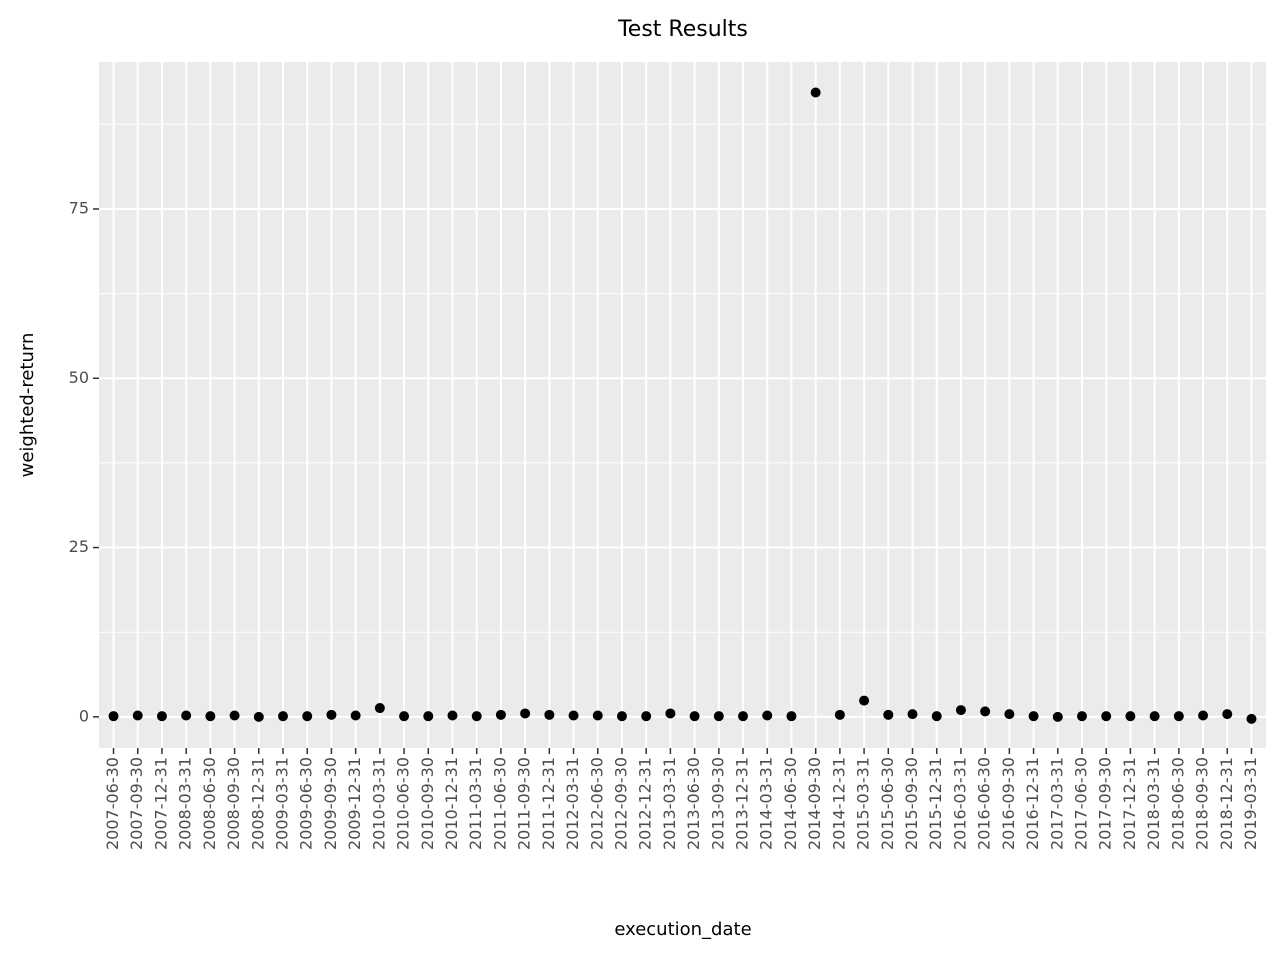  I want to click on x-tick-label: 2009-09-30, so click(330, 803).